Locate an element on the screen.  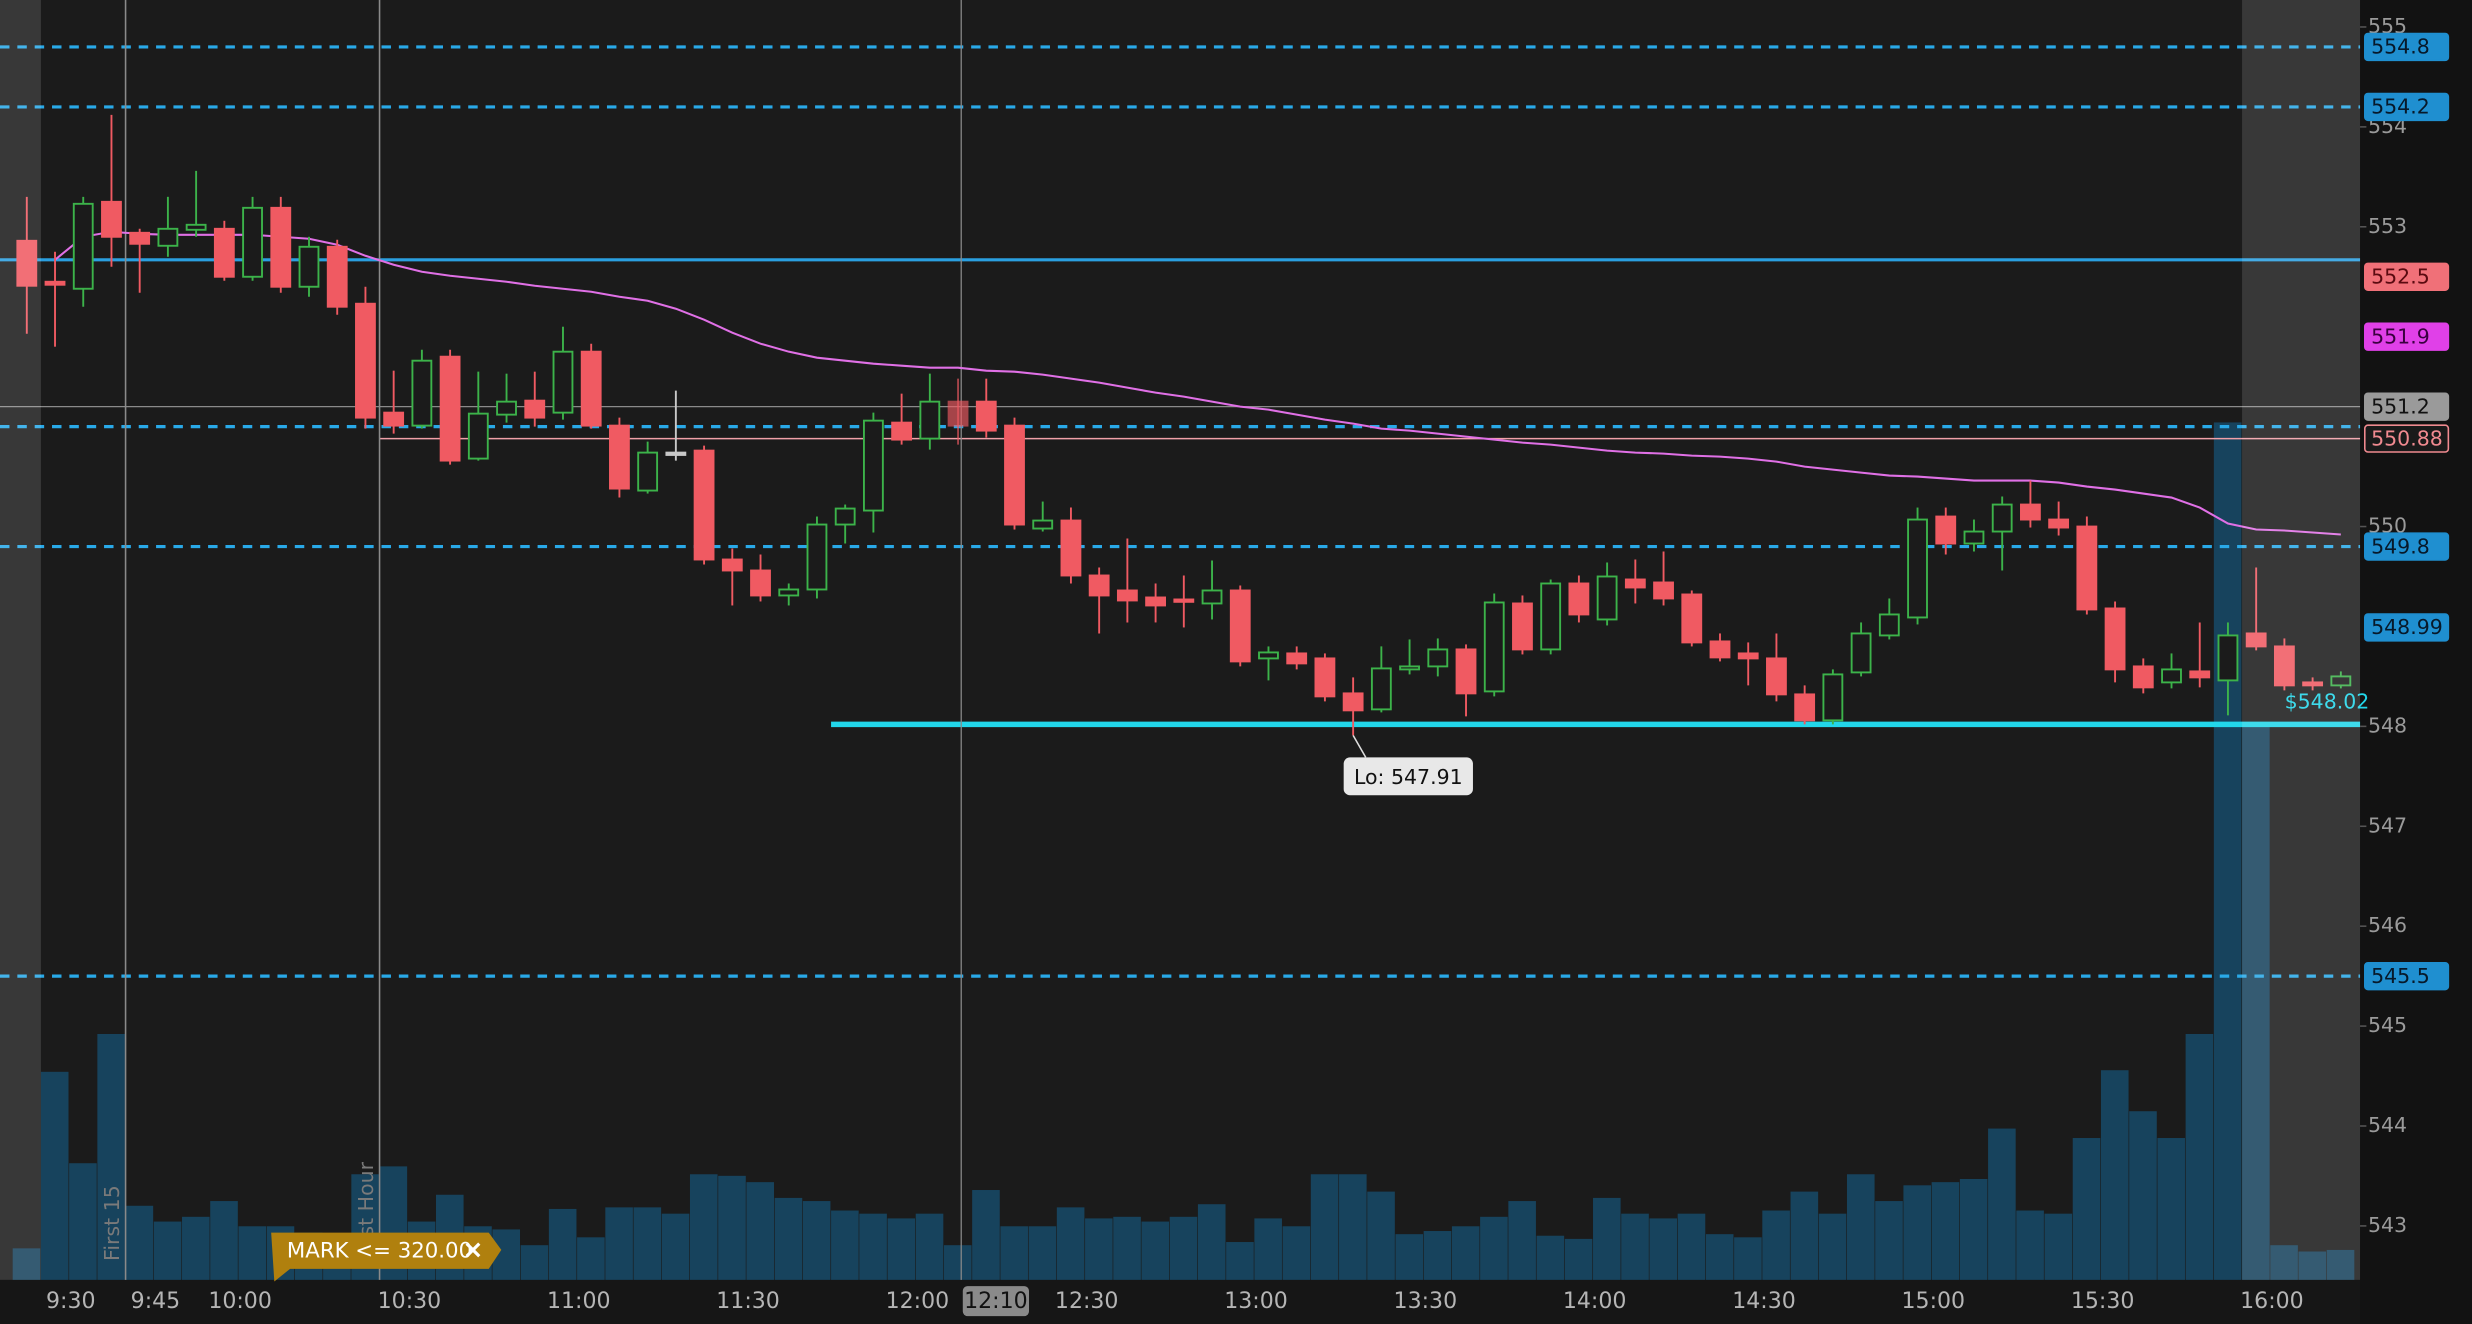
time-axis-background is located at coordinates (1180, 1301).